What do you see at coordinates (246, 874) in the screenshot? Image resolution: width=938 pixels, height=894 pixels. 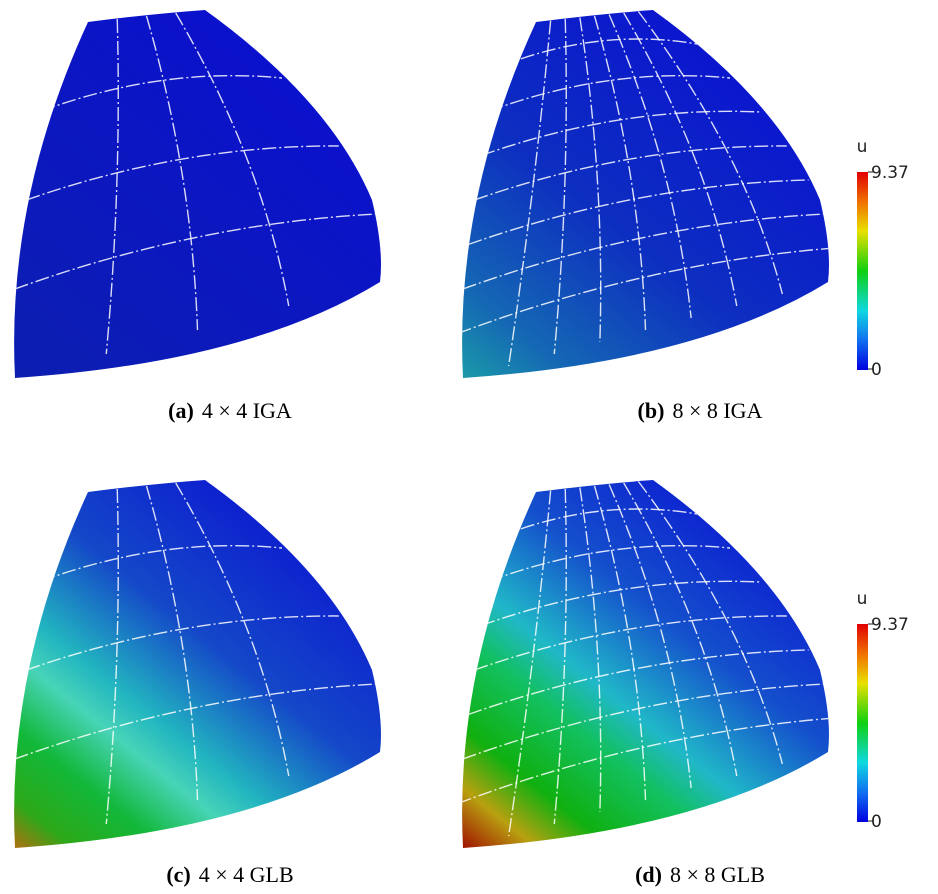 I see `caption-text: 4 × 4 GLB` at bounding box center [246, 874].